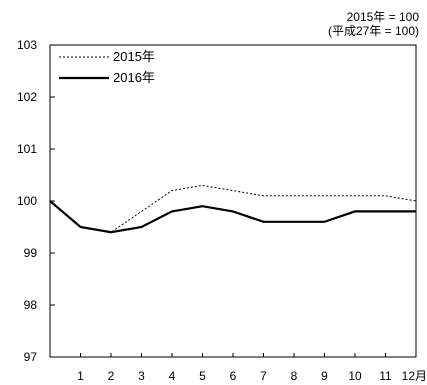  What do you see at coordinates (355, 376) in the screenshot?
I see `x-tick-label: 10` at bounding box center [355, 376].